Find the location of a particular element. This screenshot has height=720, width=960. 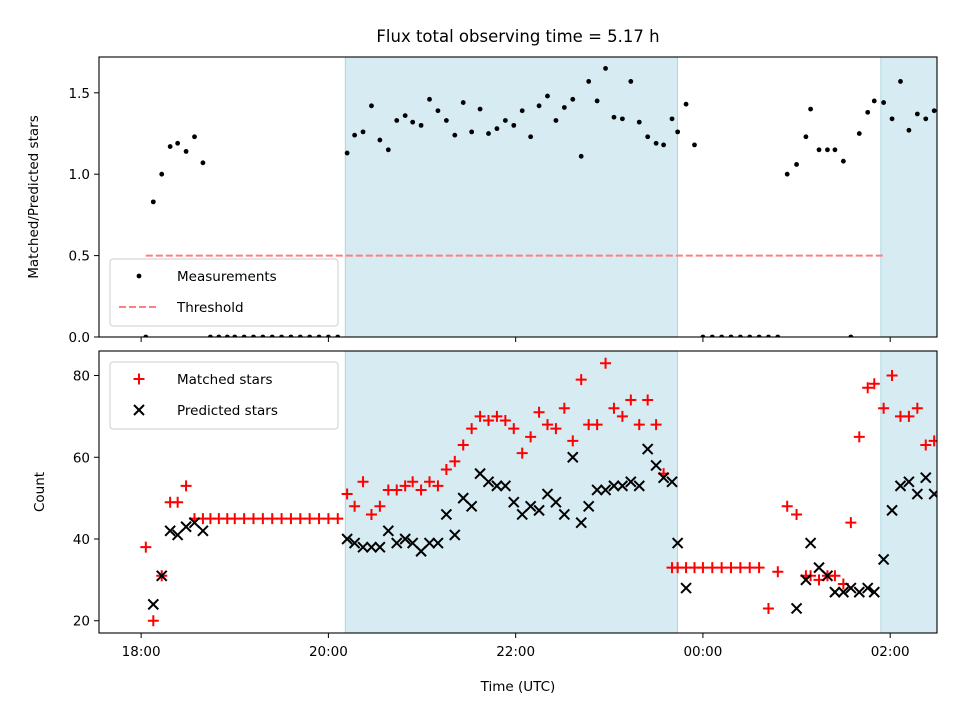

bottom-legend-label: Predicted stars is located at coordinates (227, 411).